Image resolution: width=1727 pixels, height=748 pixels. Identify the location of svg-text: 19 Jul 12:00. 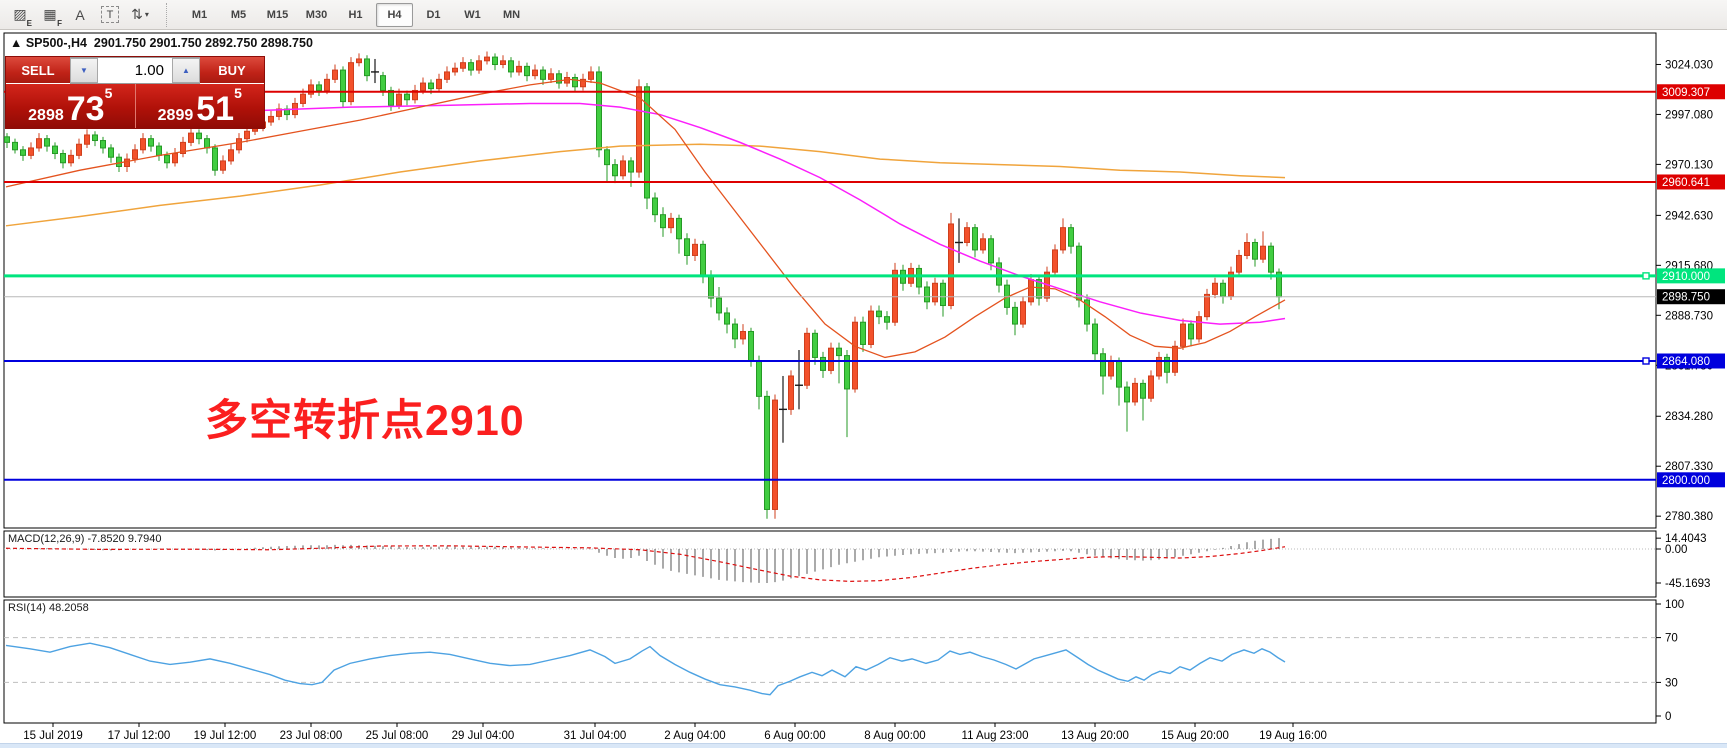
(225, 736).